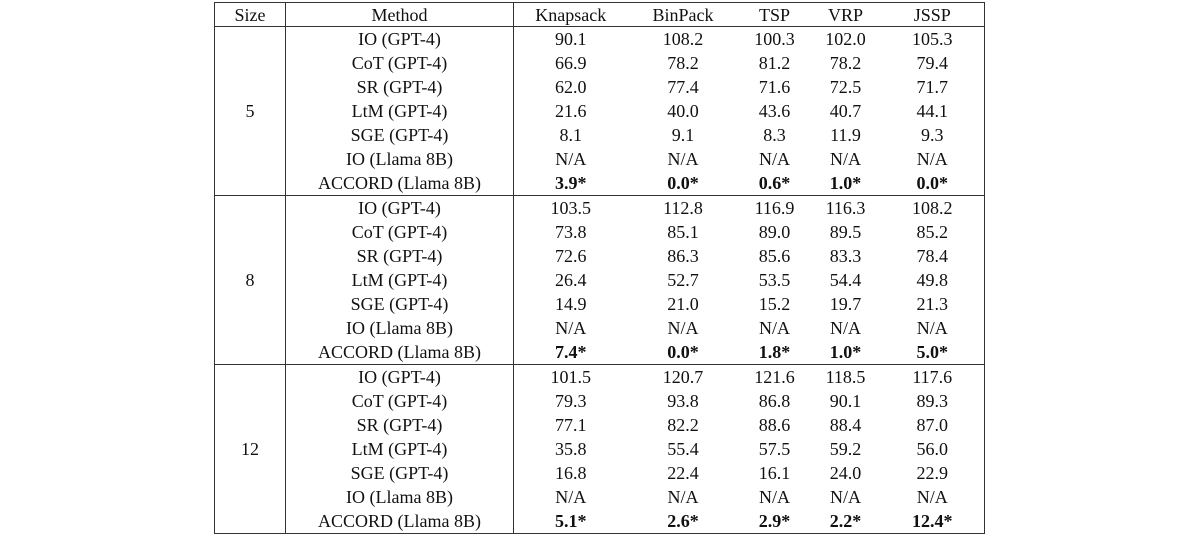 This screenshot has height=534, width=1199. I want to click on value-cell: 88.6, so click(774, 425).